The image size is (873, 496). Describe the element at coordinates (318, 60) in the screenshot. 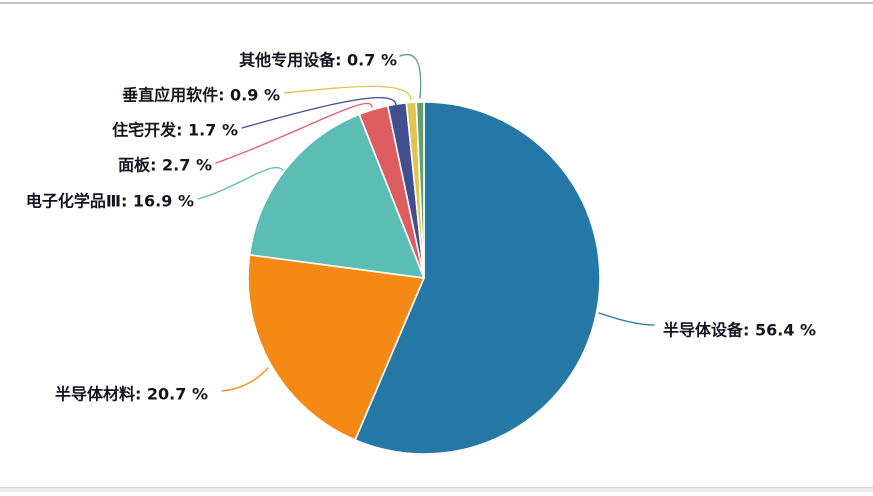

I see `slice-label-6: 其他专用设备: 0.7 %` at that location.